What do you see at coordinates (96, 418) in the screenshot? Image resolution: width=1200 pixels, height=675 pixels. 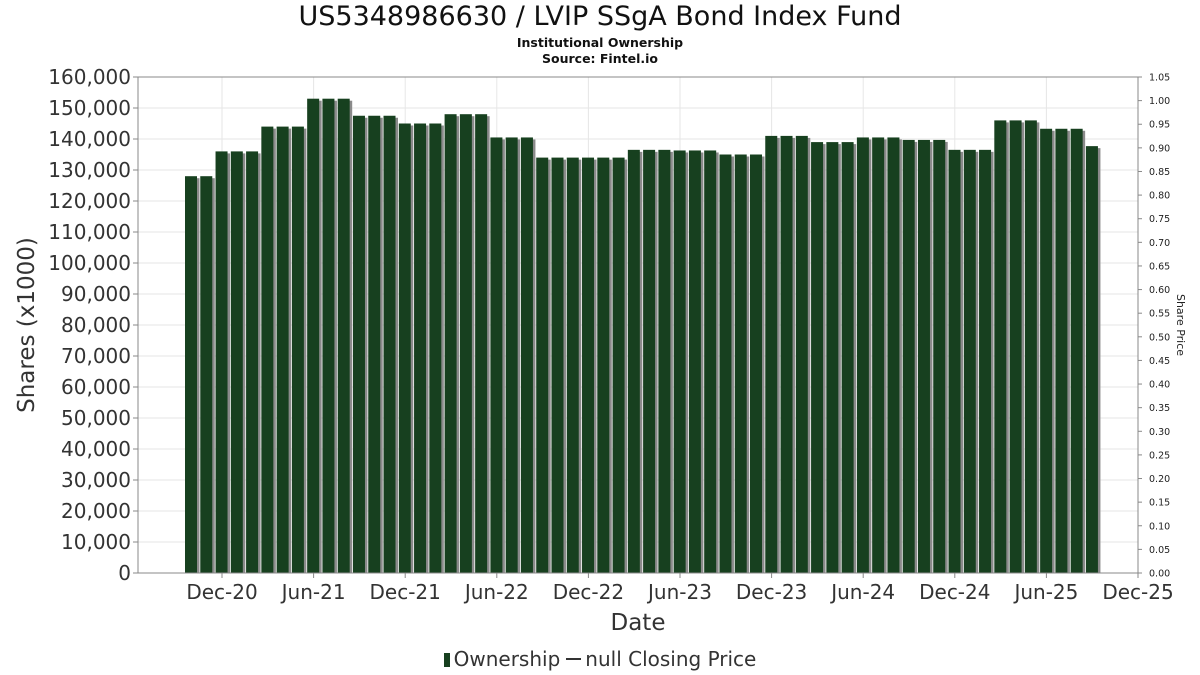 I see `y-tick-label: 50,000` at bounding box center [96, 418].